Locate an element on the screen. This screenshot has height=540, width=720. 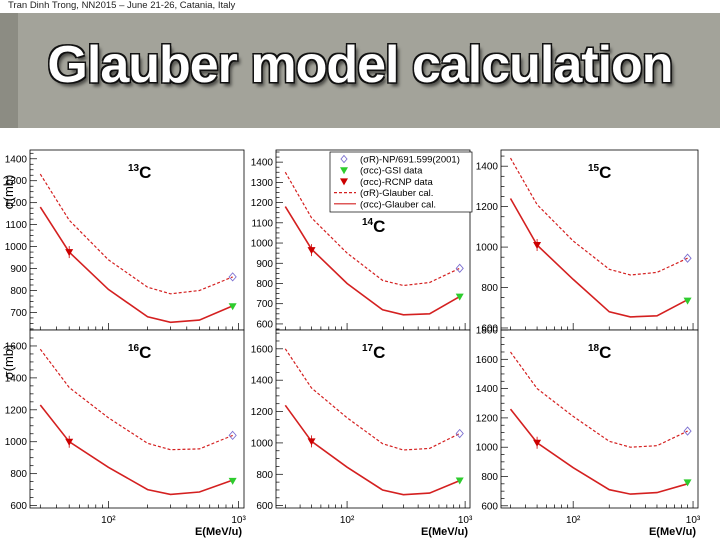
y-axis-label-top: σ(mb) is located at coordinates (8, 192).